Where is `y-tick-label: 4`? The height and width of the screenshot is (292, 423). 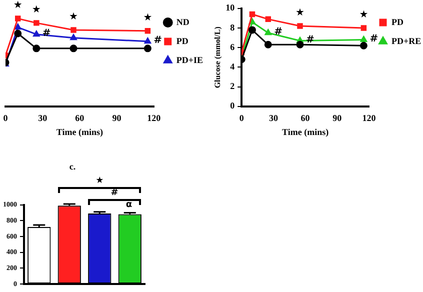 y-tick-label: 4 is located at coordinates (233, 67).